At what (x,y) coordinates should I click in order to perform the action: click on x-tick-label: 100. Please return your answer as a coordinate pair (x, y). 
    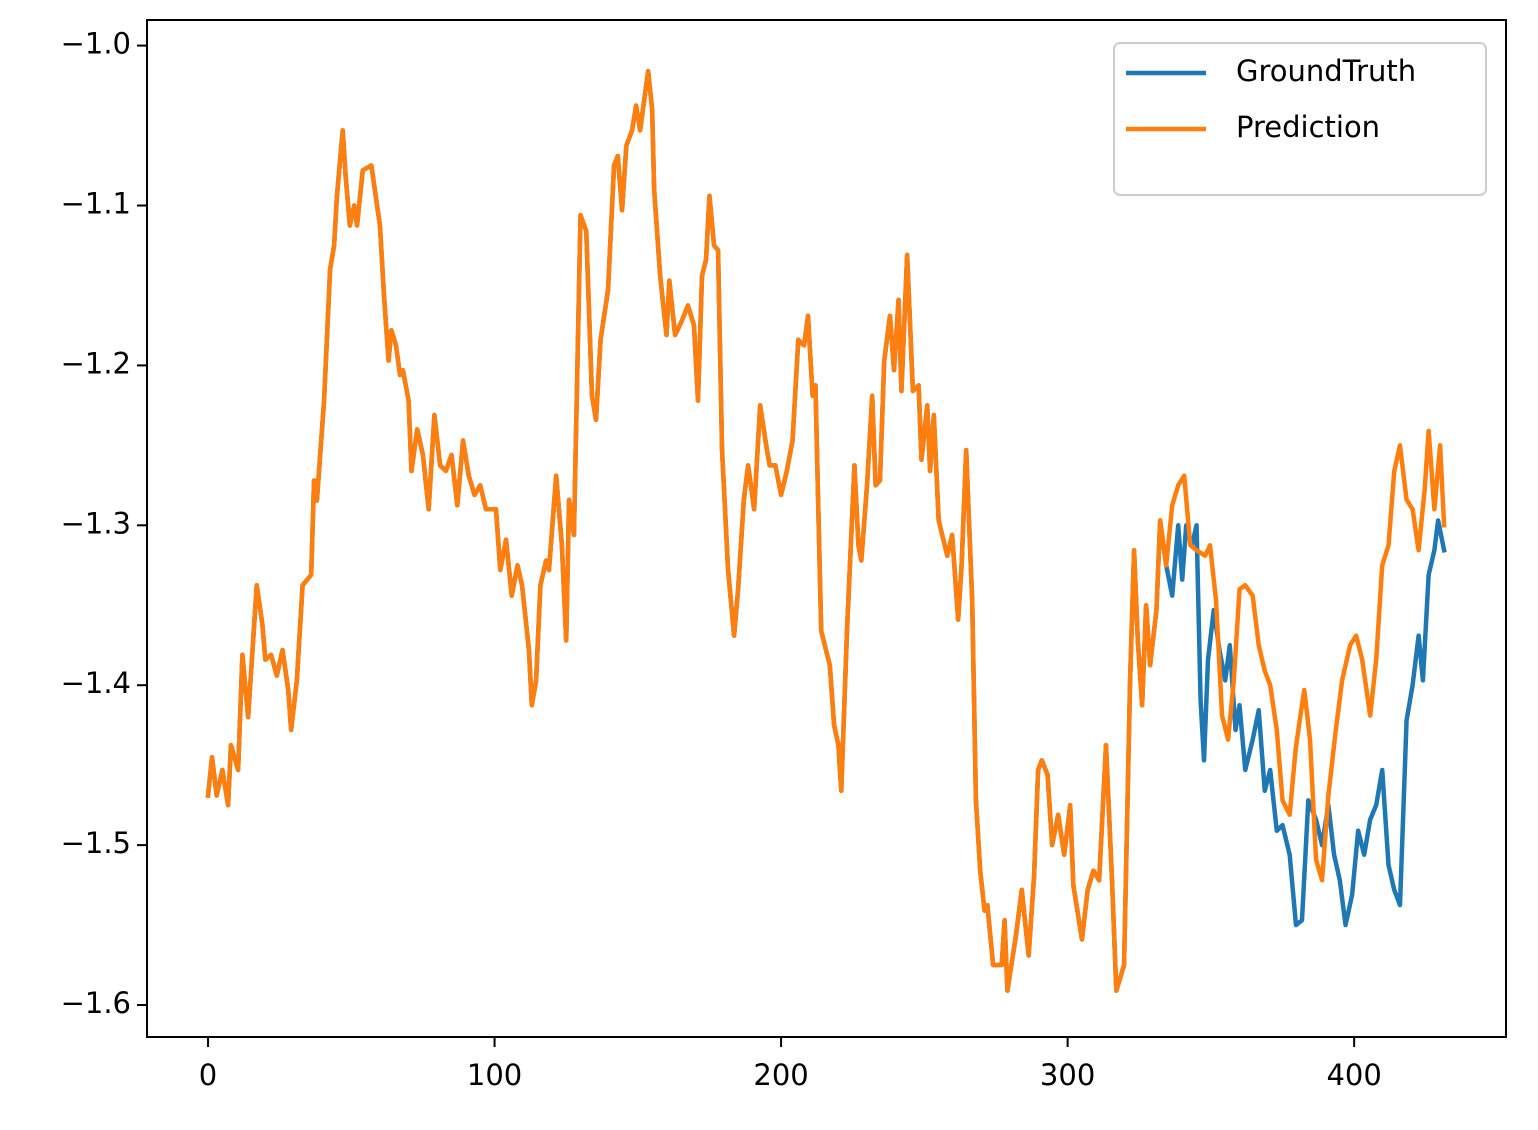
    Looking at the image, I should click on (494, 1075).